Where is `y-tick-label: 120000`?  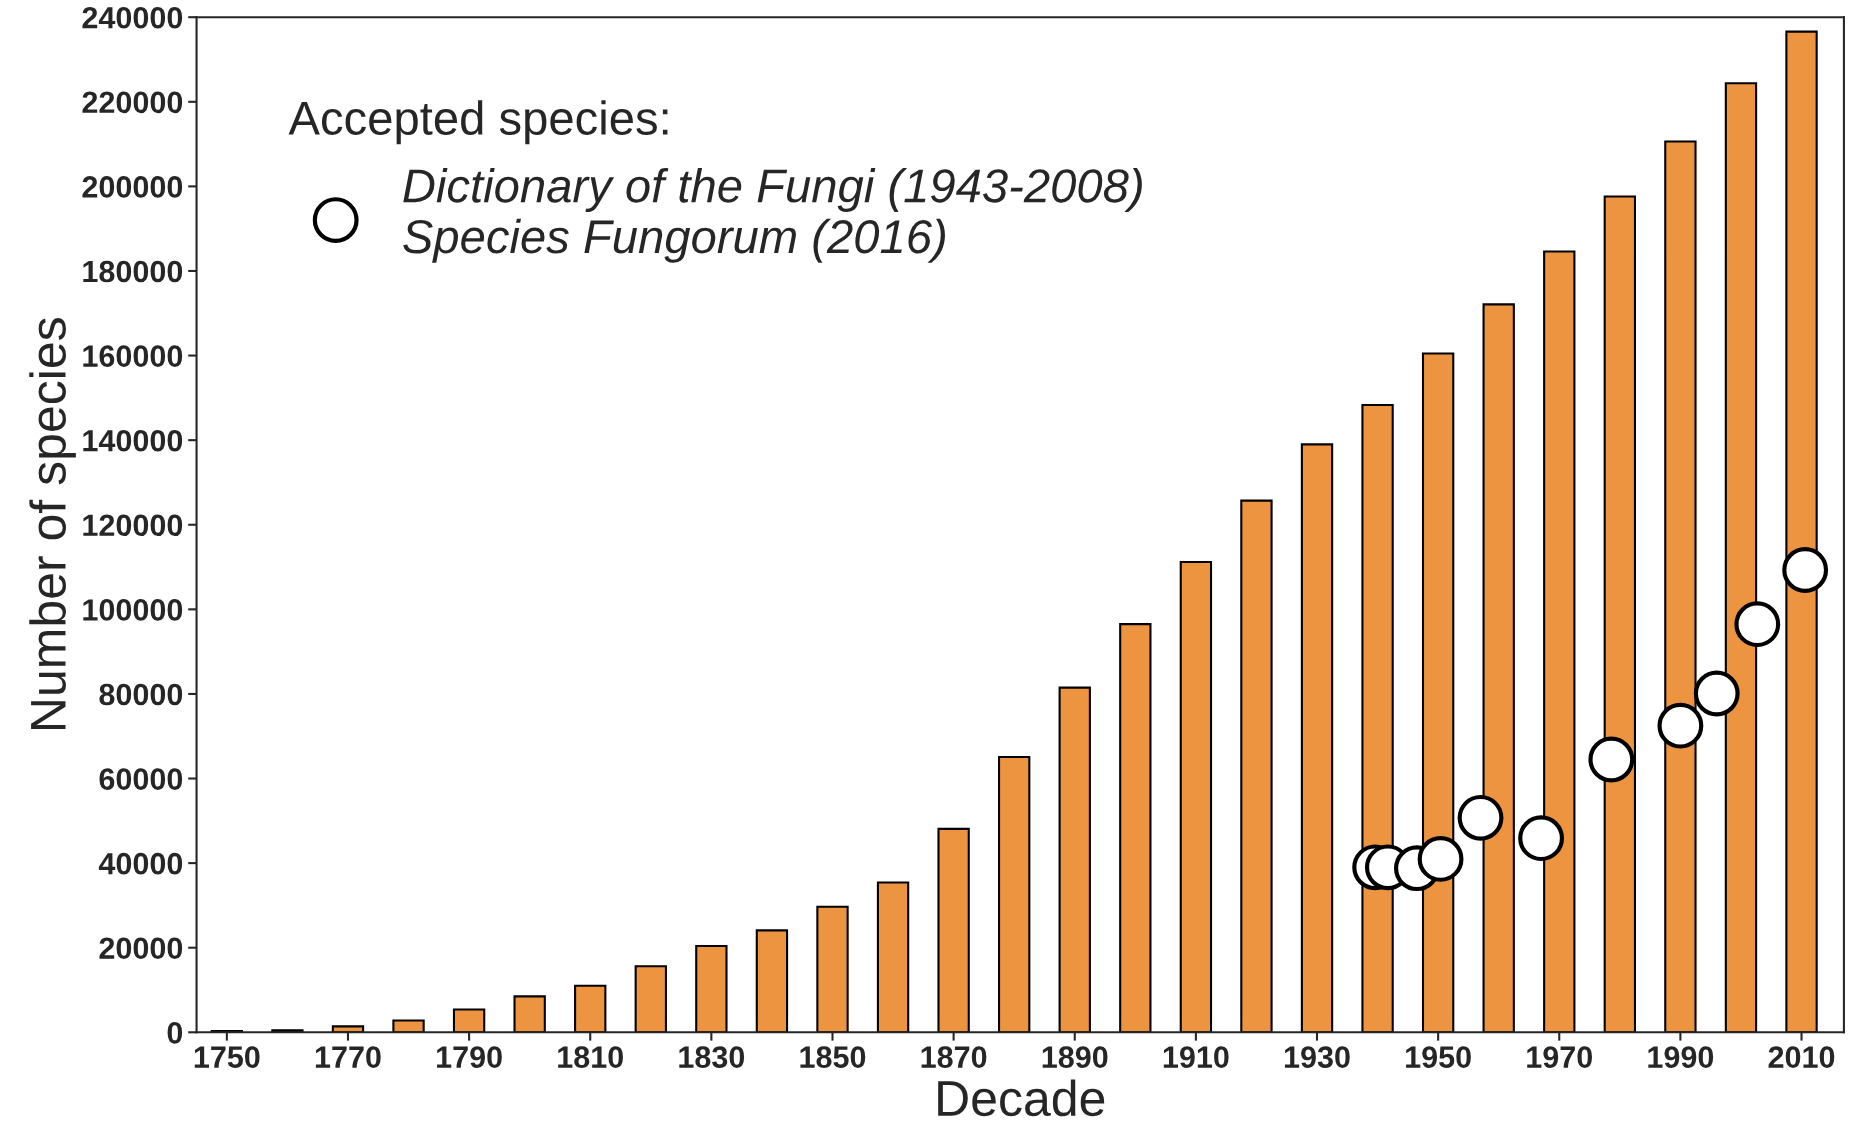
y-tick-label: 120000 is located at coordinates (133, 525).